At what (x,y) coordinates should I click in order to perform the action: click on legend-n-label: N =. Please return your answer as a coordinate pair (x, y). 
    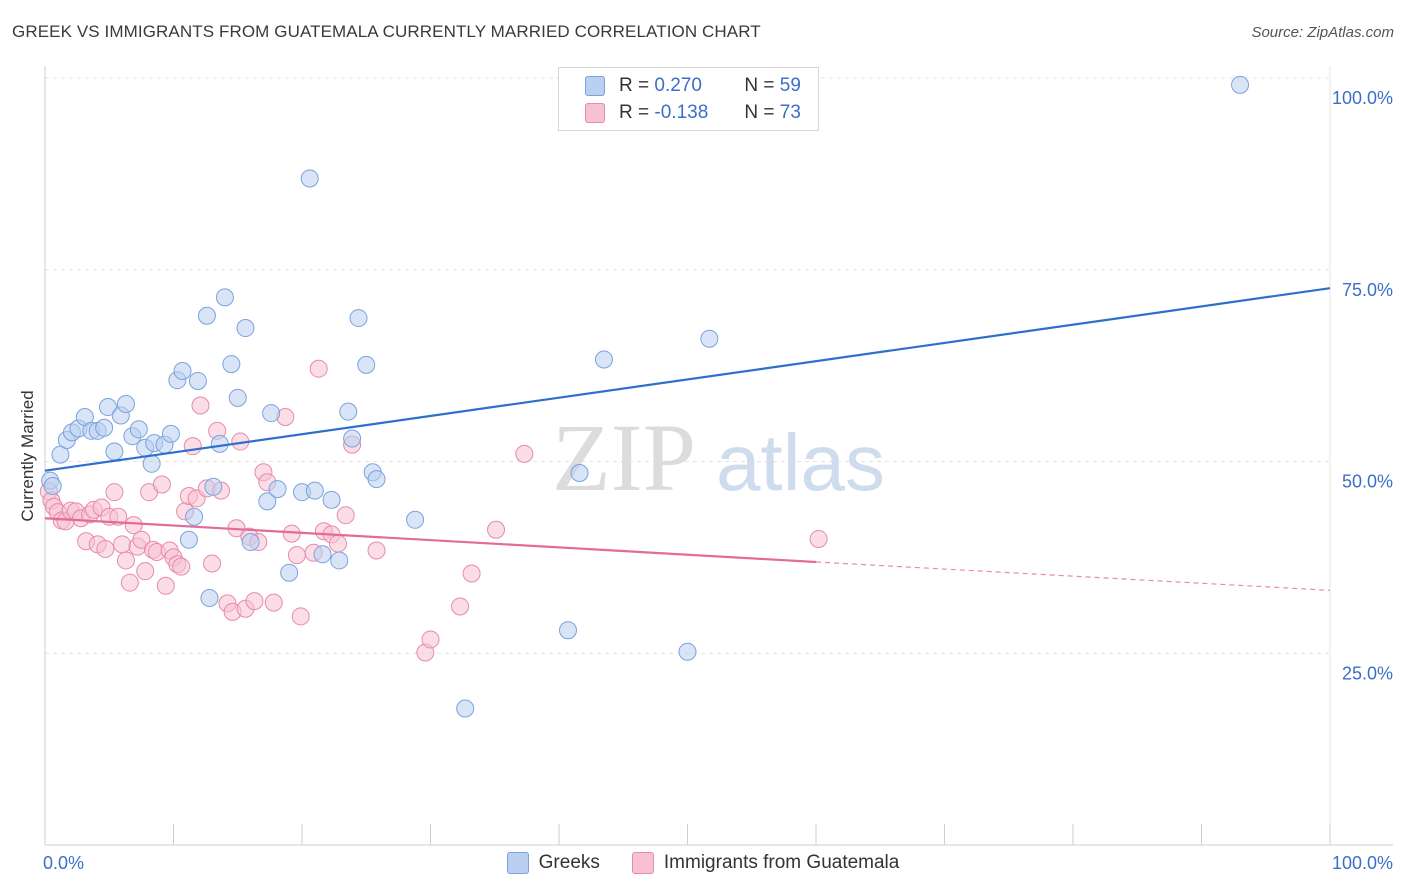
    Looking at the image, I should click on (759, 112).